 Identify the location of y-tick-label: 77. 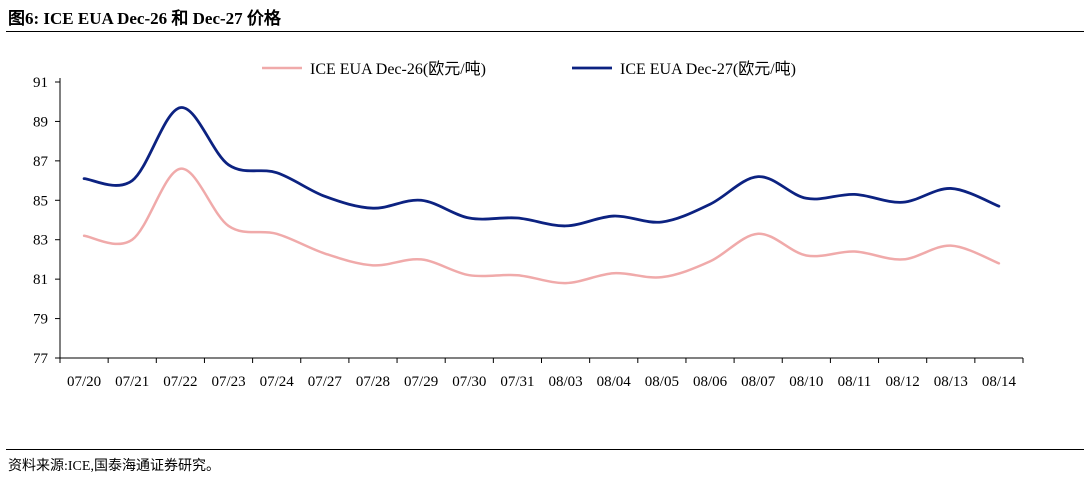
(41, 359).